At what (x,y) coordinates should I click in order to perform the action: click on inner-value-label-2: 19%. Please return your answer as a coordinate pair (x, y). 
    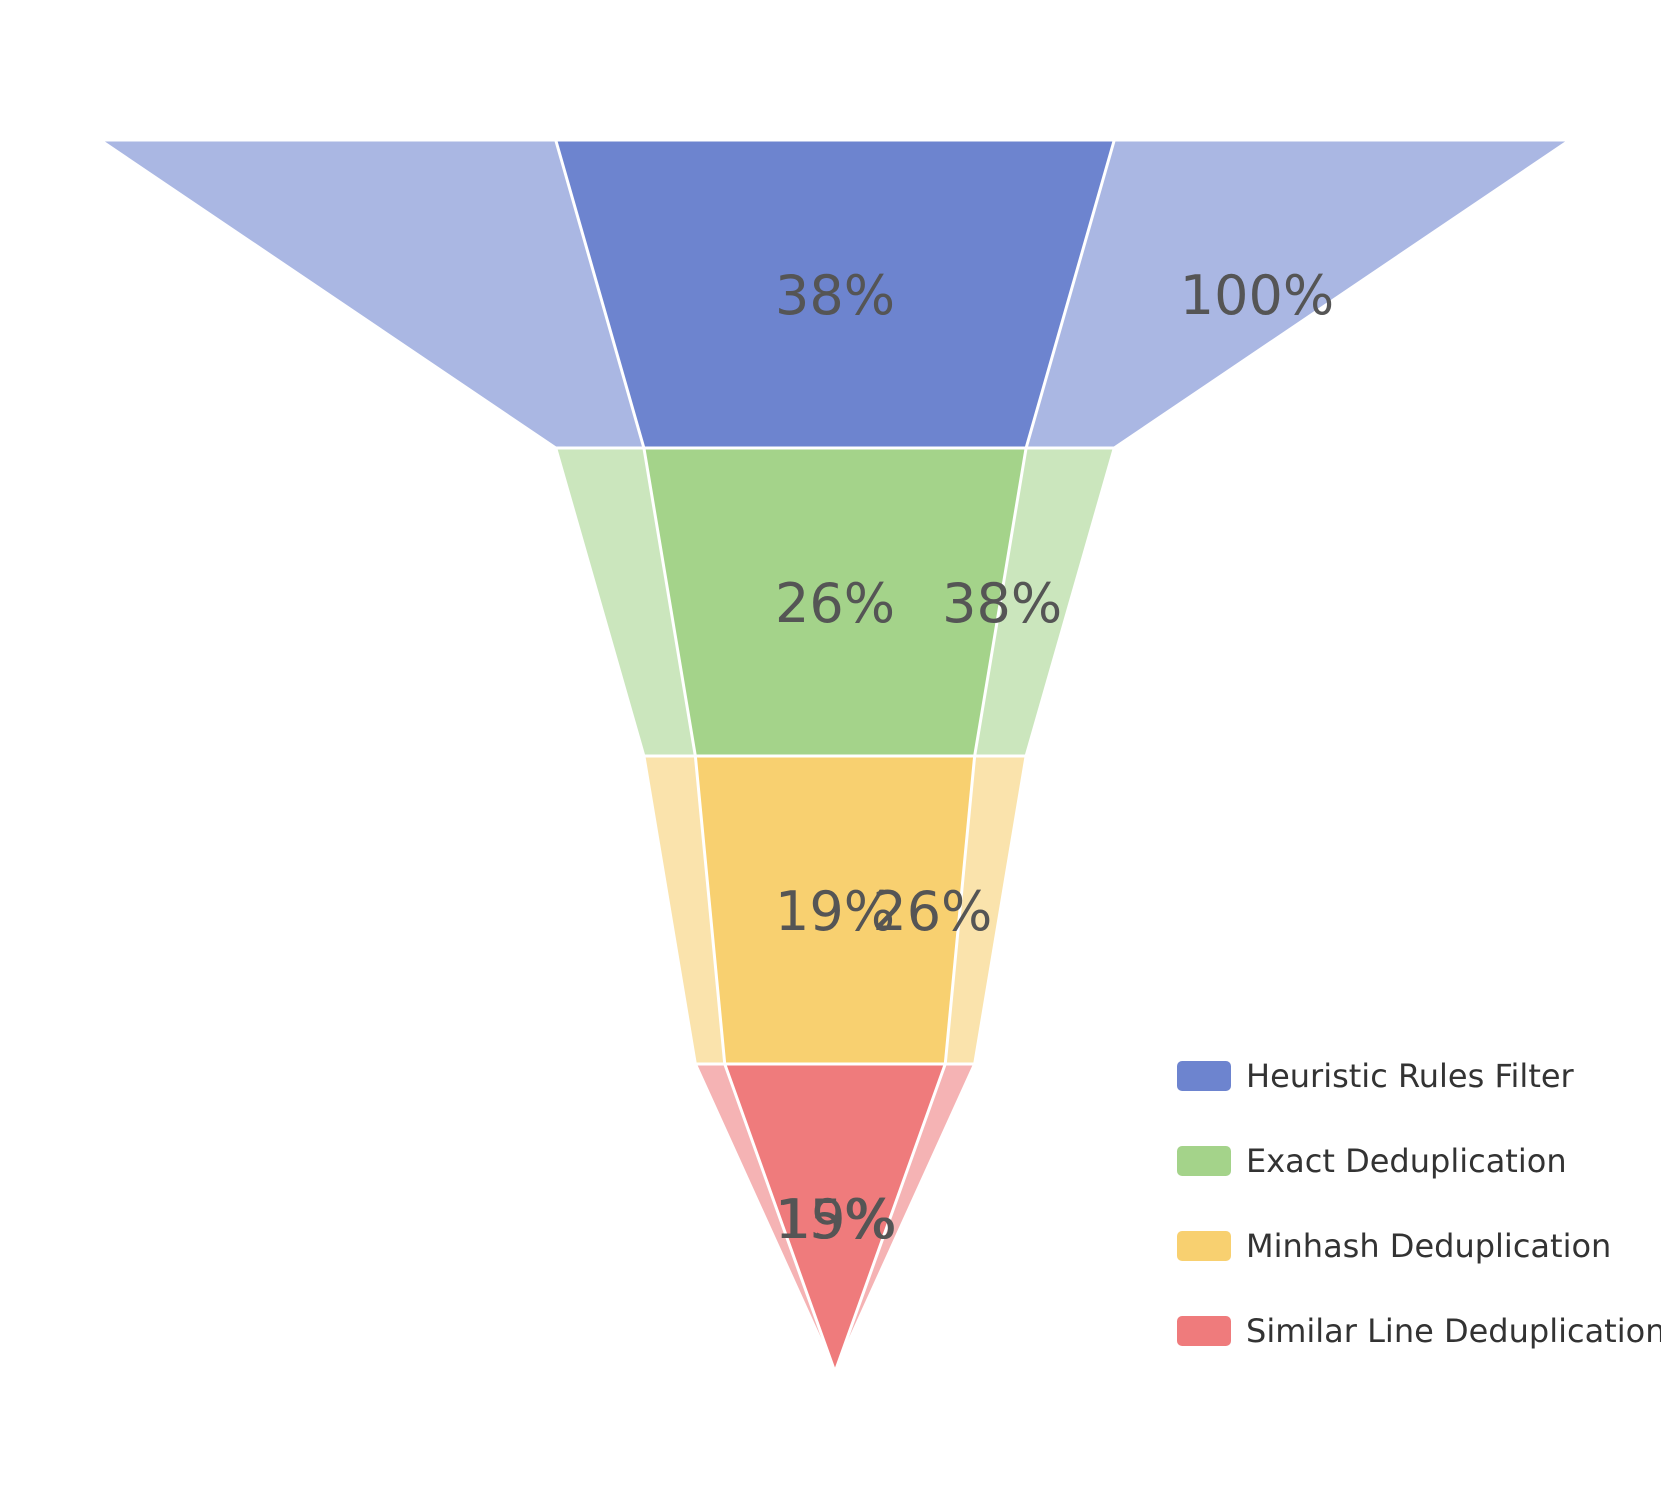
    Looking at the image, I should click on (835, 911).